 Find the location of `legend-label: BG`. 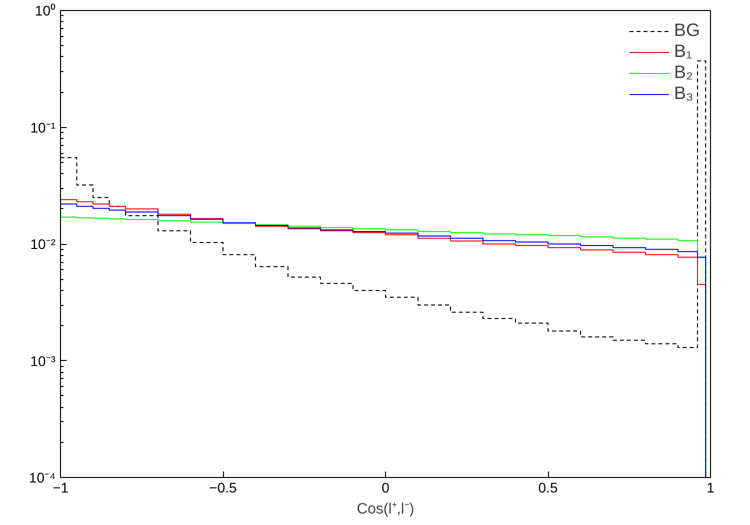

legend-label: BG is located at coordinates (687, 30).